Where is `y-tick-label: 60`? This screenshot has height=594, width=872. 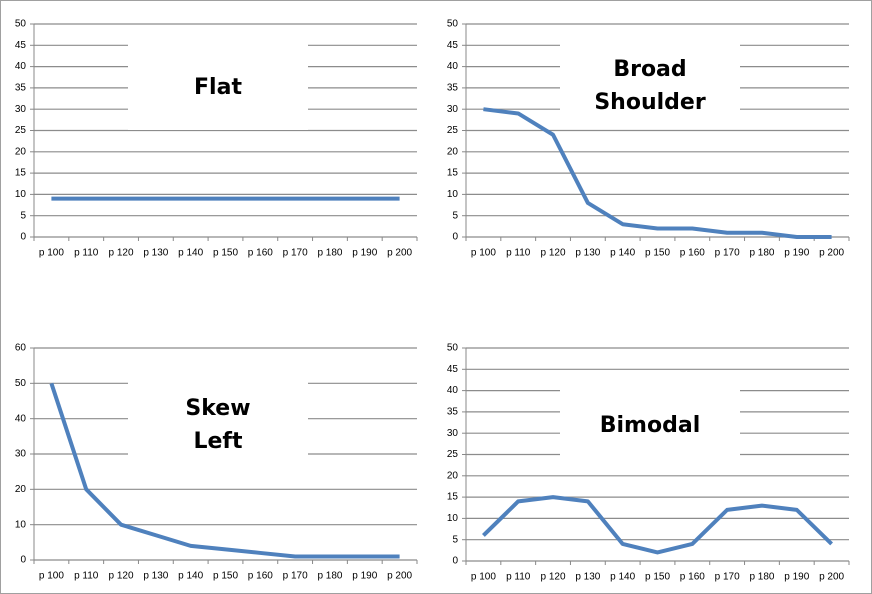
y-tick-label: 60 is located at coordinates (21, 348).